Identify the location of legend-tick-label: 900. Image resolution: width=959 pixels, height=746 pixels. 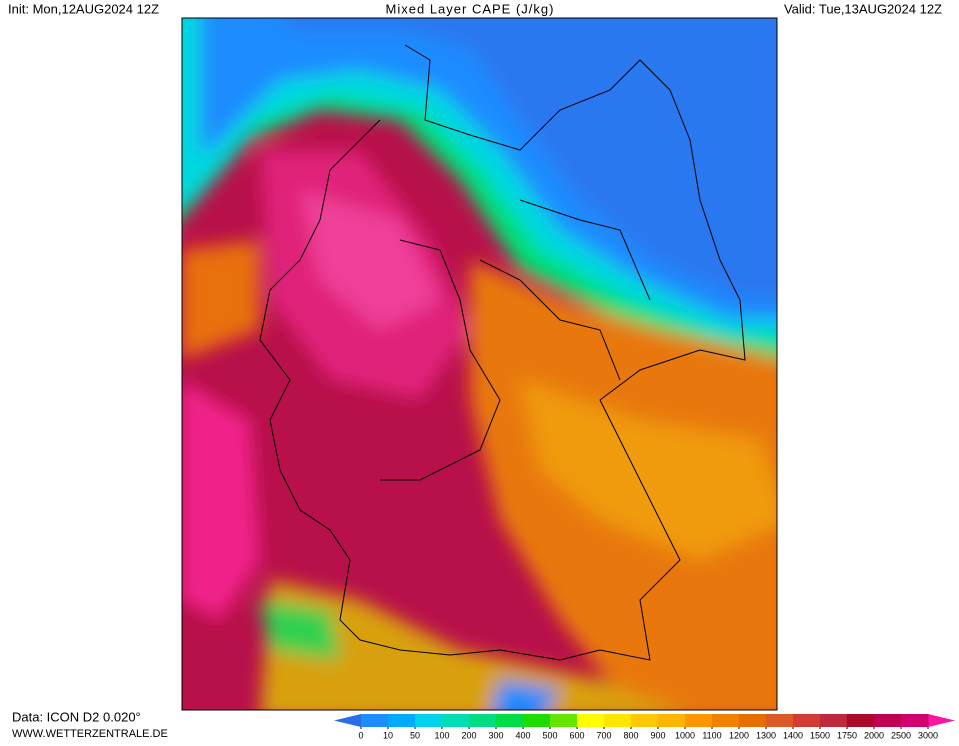
(657, 735).